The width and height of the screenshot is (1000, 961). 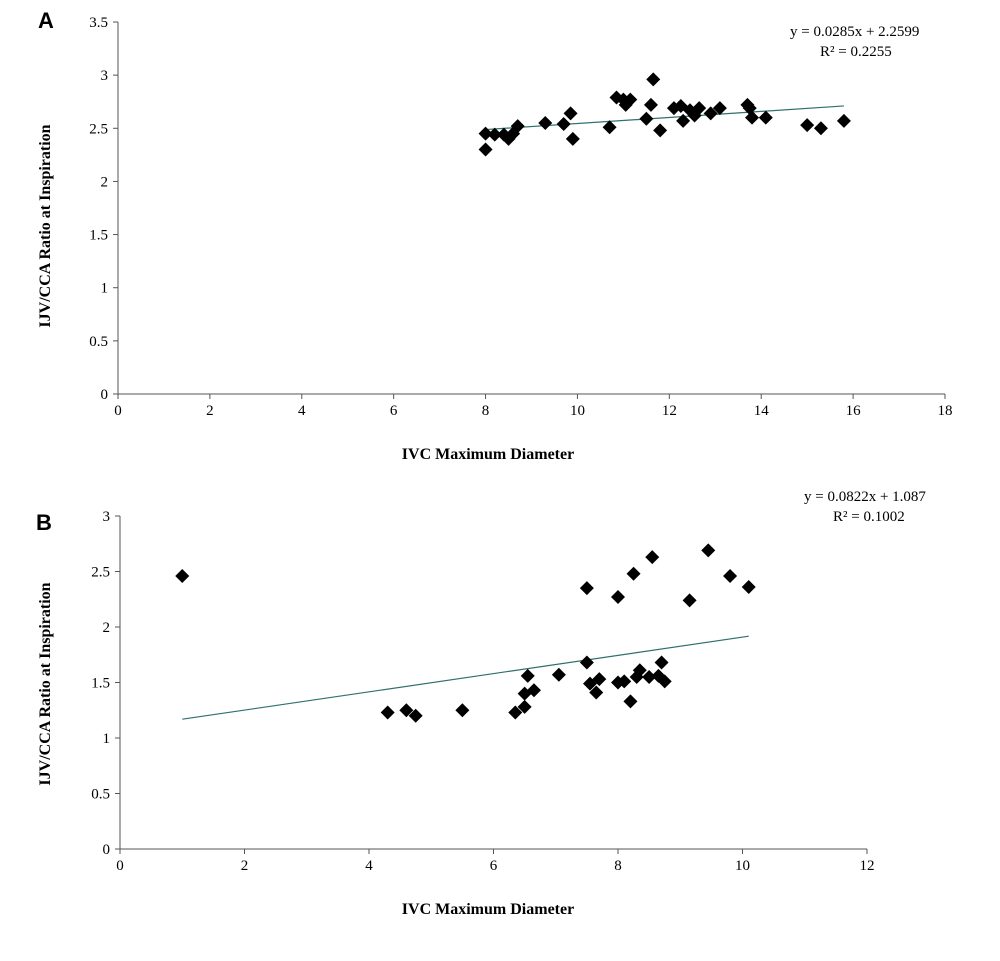 What do you see at coordinates (488, 454) in the screenshot?
I see `x-axis-title-a: IVC Maximum Diameter` at bounding box center [488, 454].